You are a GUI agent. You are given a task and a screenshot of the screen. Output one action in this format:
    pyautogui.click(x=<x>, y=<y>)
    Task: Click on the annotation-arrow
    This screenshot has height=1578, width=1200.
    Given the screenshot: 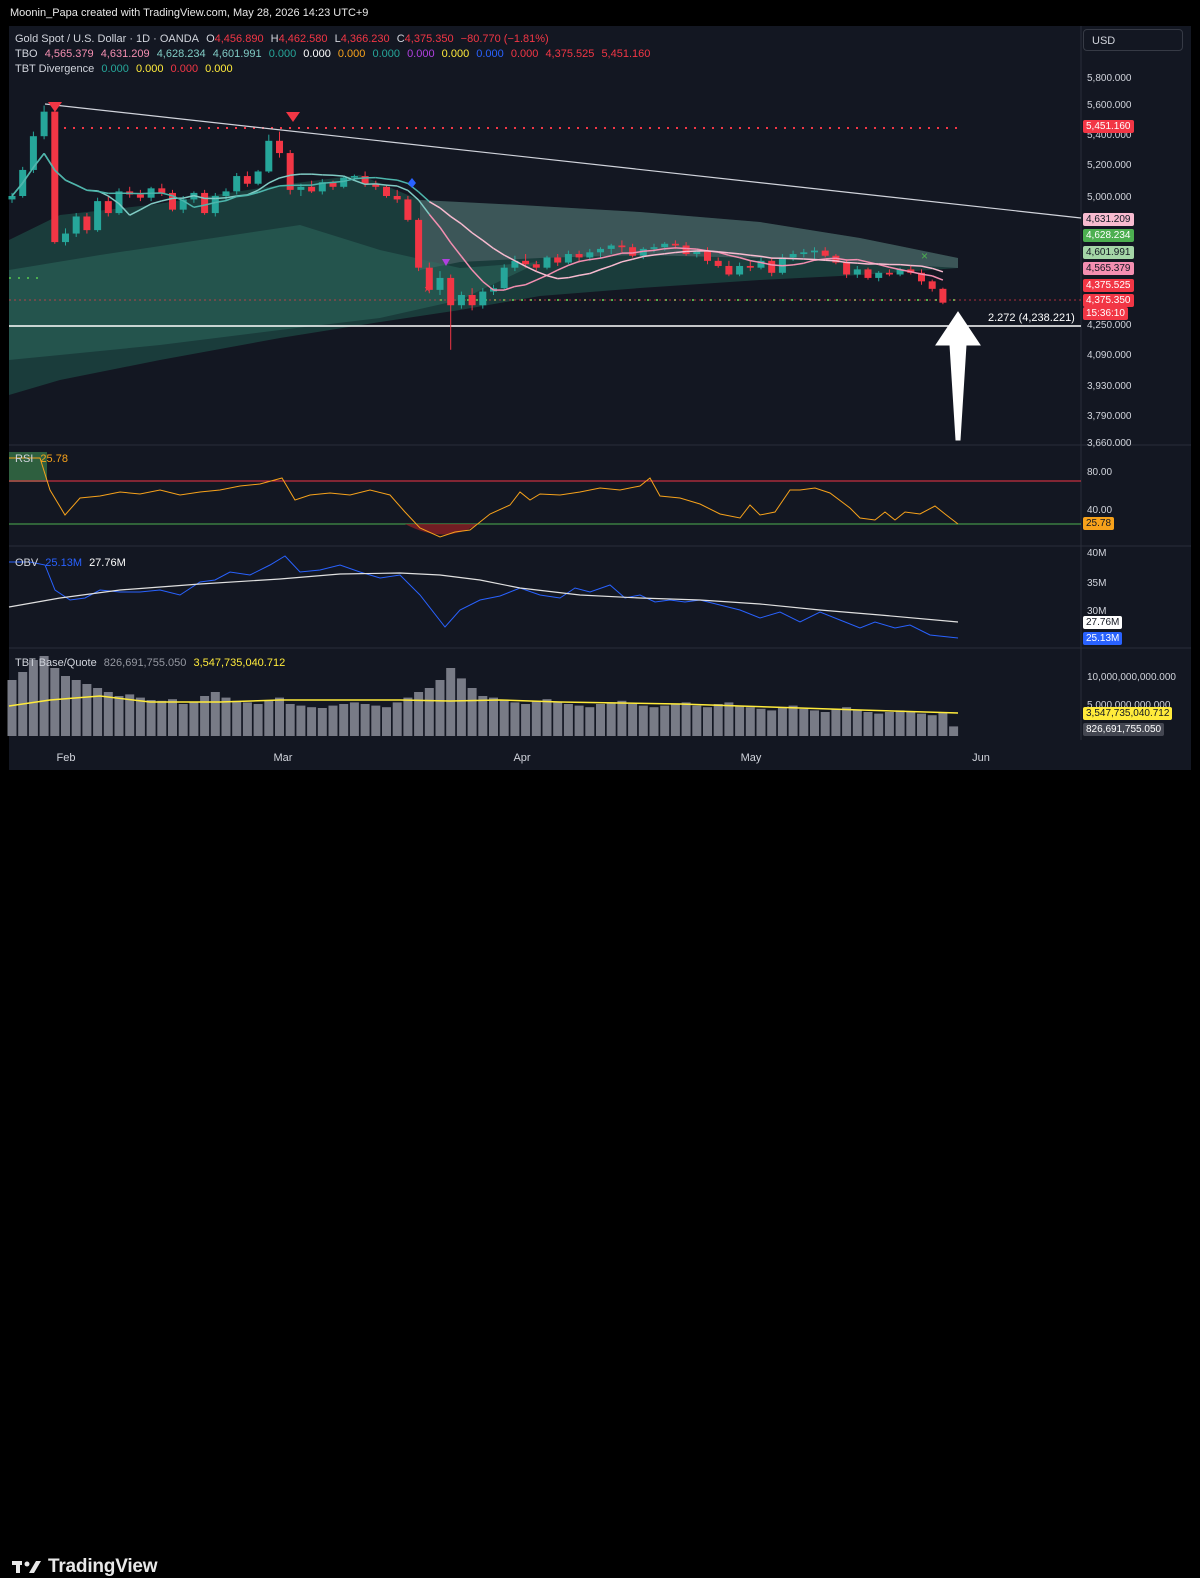 What is the action you would take?
    pyautogui.click(x=958, y=376)
    